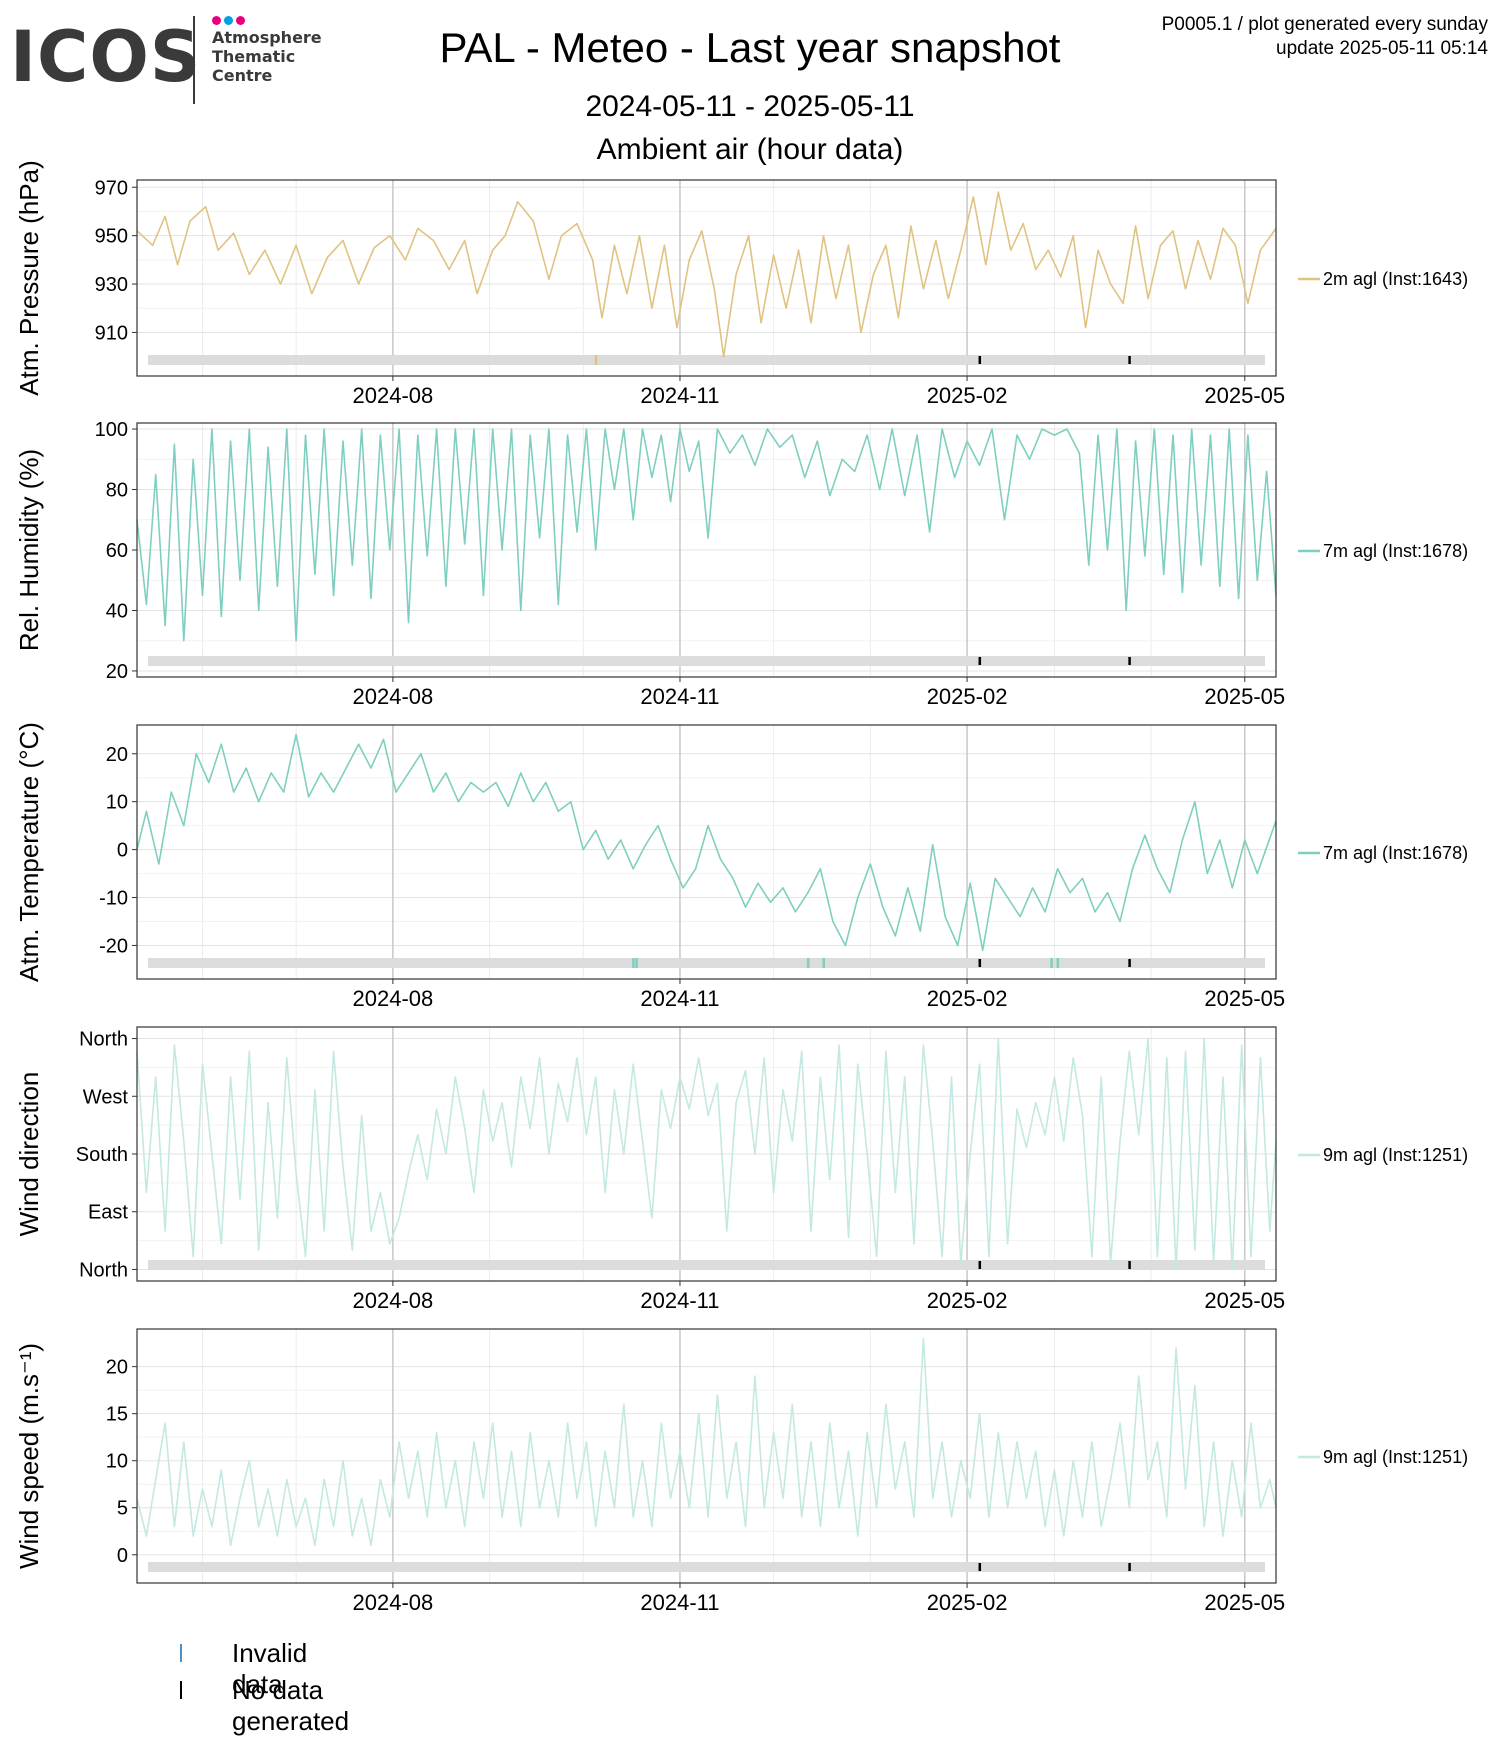  I want to click on plot-id-note: P0005.1 / plot generated every sunday, so click(1324, 24).